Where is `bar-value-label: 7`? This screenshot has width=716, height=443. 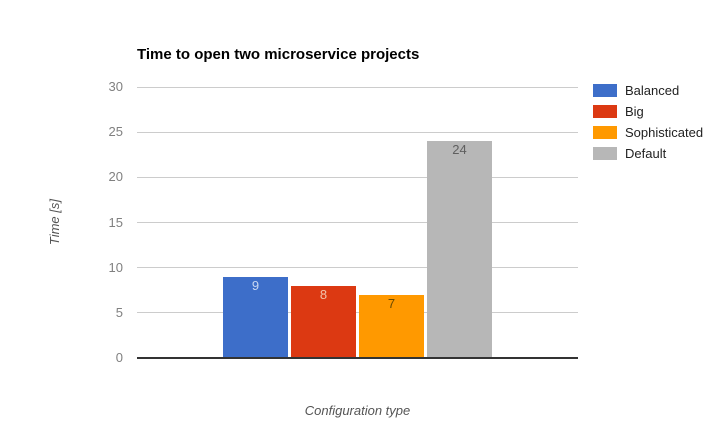
bar-value-label: 7 is located at coordinates (391, 303).